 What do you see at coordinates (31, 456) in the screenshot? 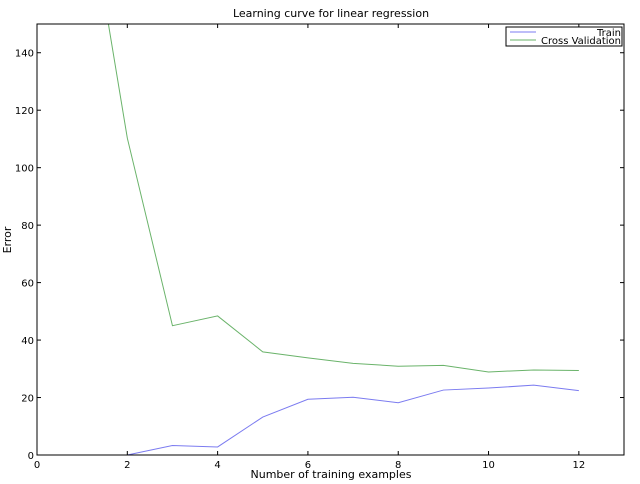
I see `y-tick-label: 0` at bounding box center [31, 456].